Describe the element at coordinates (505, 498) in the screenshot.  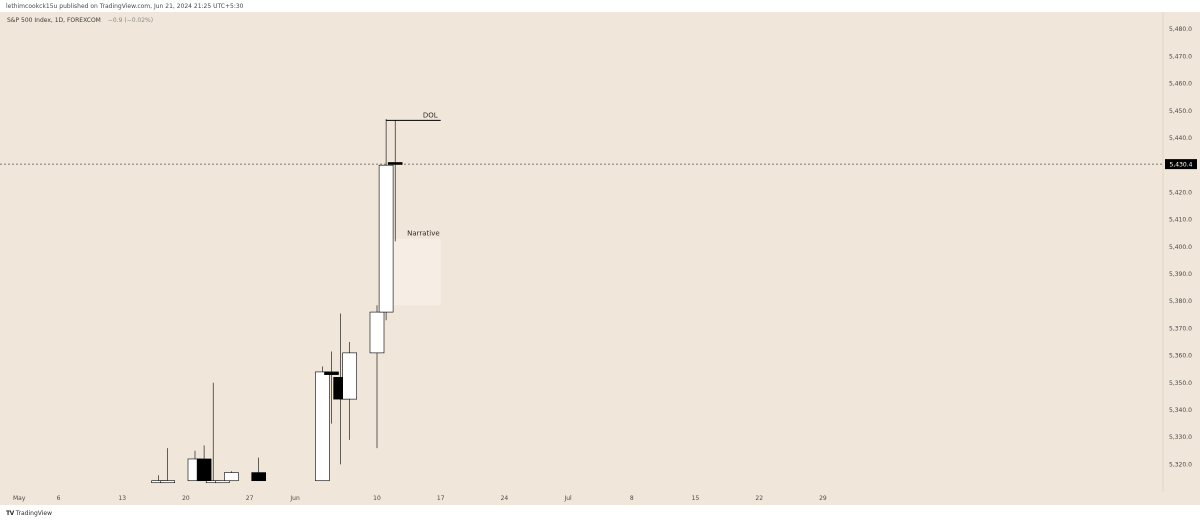
I see `x-tick-label: 24` at that location.